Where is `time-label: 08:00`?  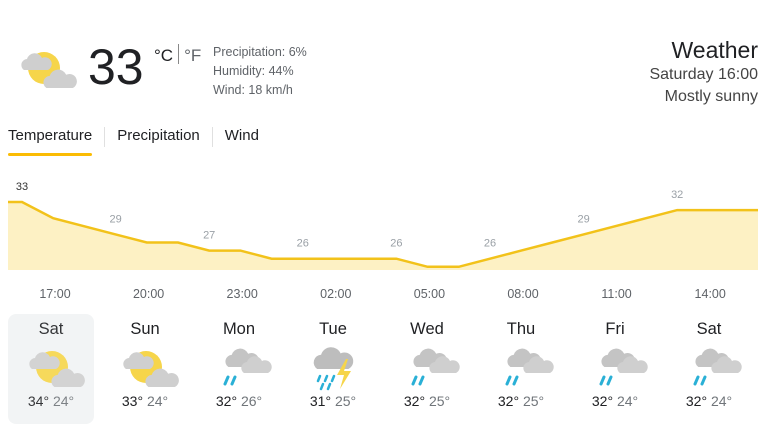
time-label: 08:00 is located at coordinates (522, 294).